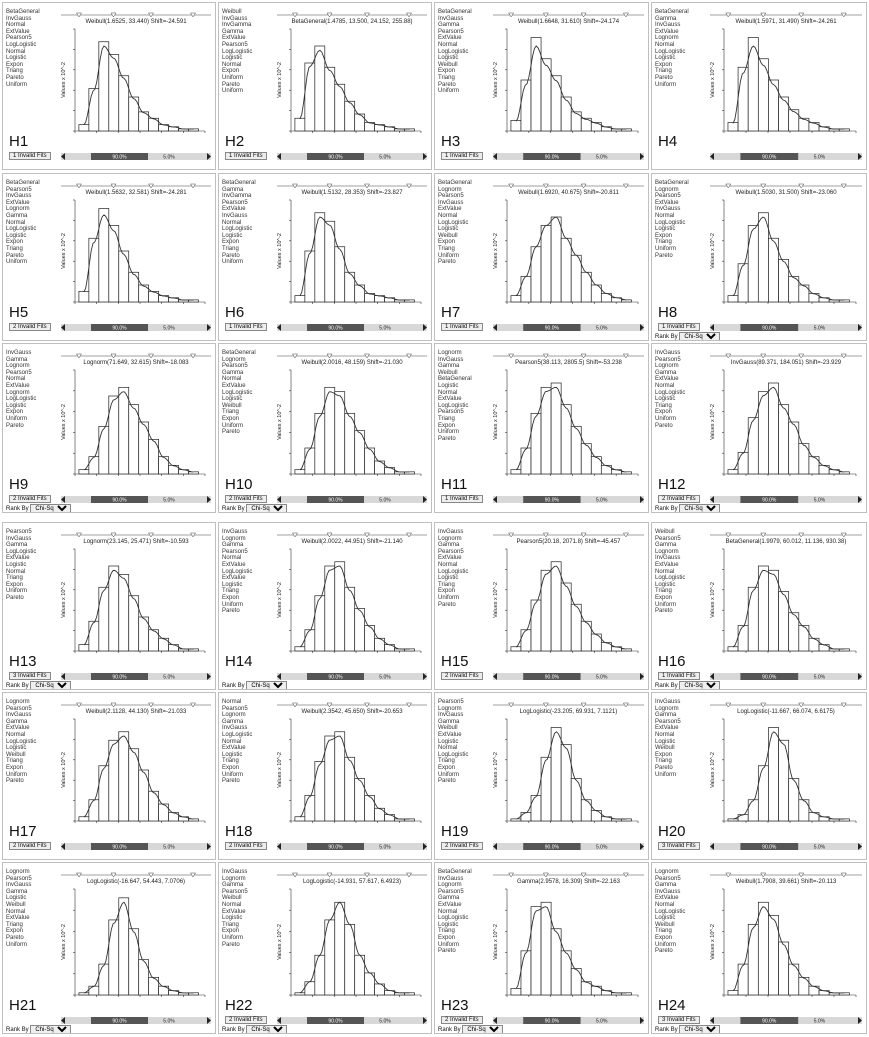  I want to click on rank-by-select: Chi-Sq, so click(267, 685).